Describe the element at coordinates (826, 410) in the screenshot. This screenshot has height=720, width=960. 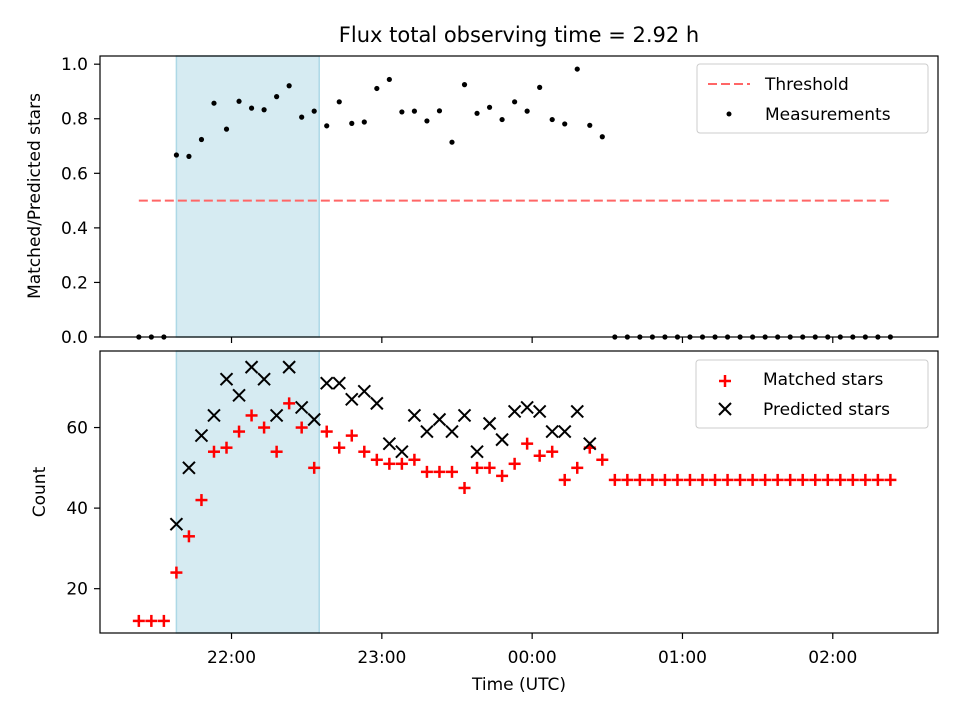
I see `legend-predicted-label: Predicted stars` at that location.